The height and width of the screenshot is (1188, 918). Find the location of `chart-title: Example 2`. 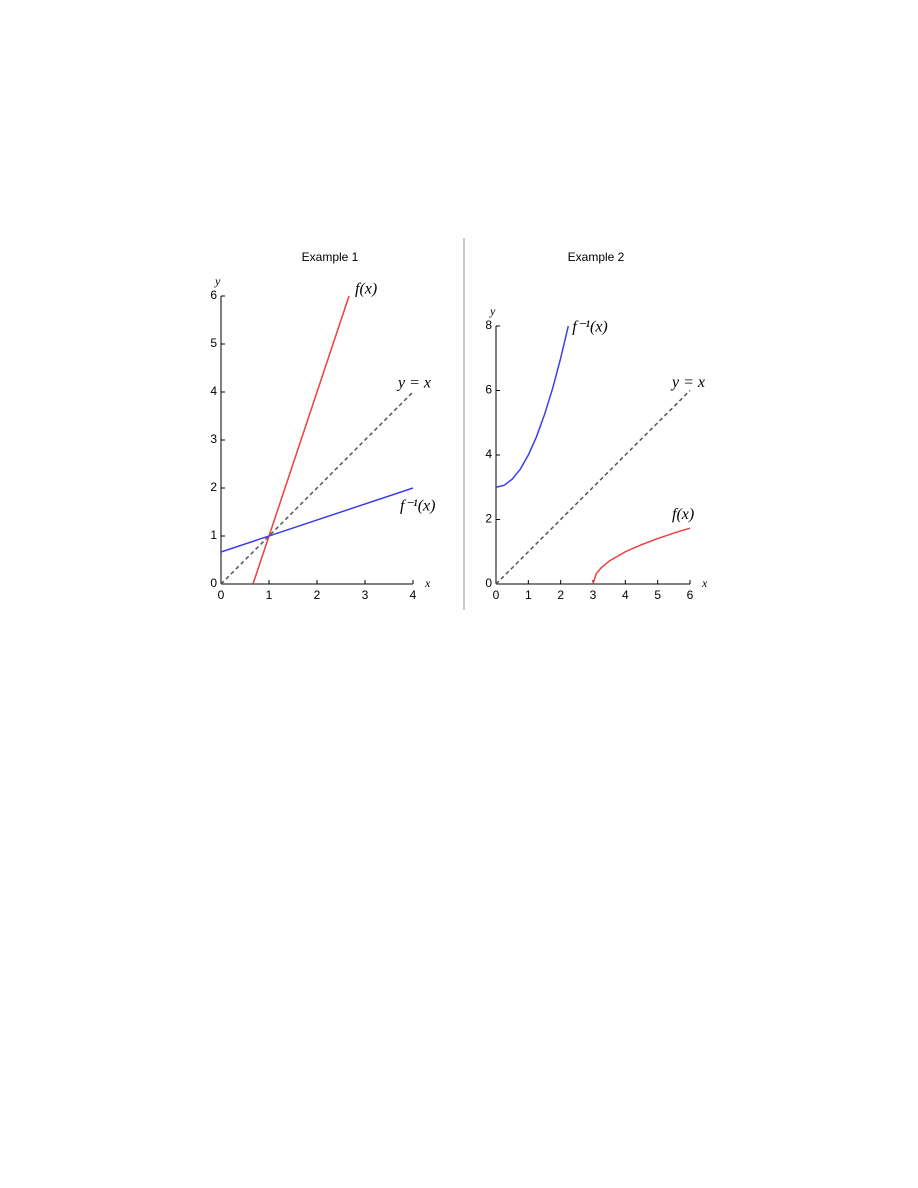

chart-title: Example 2 is located at coordinates (596, 257).